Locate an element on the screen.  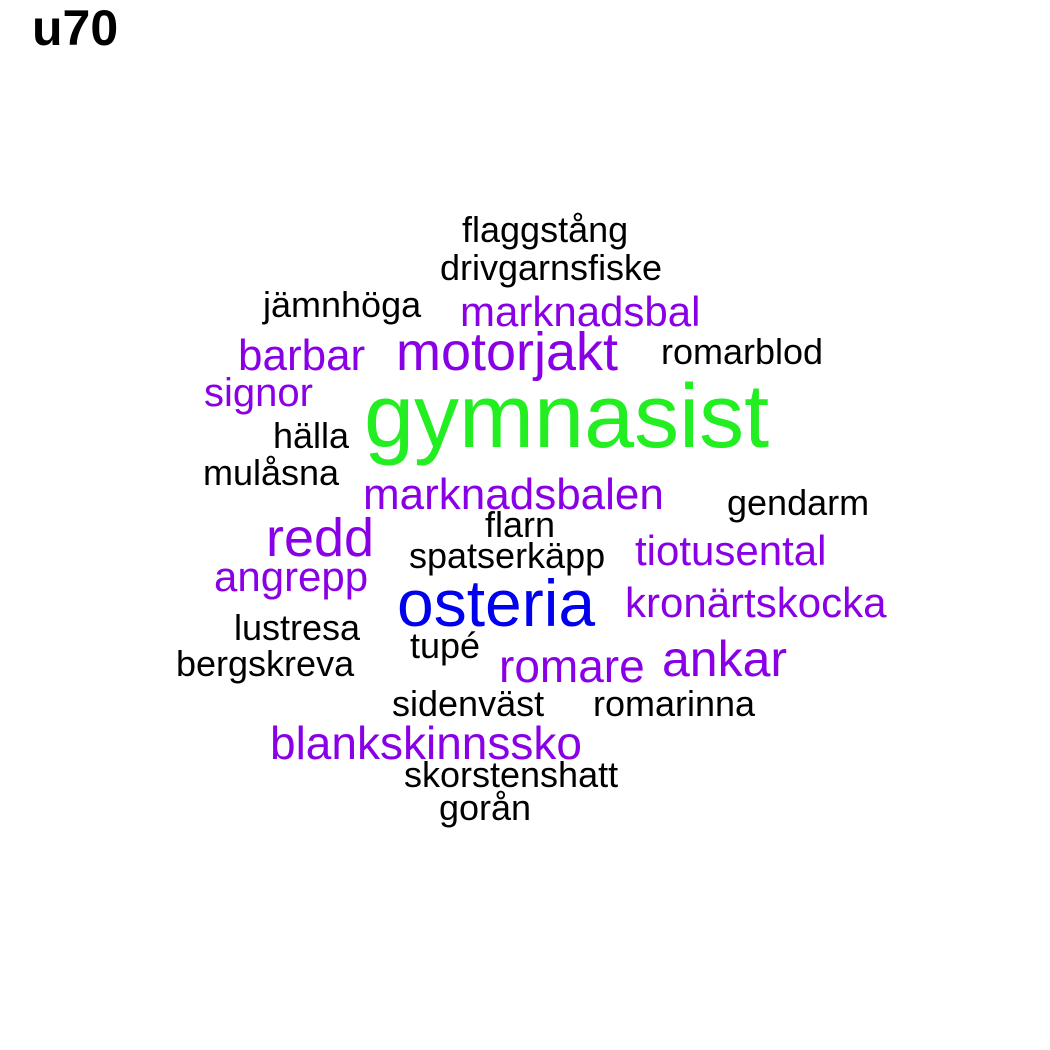
word-marknadsbalen: marknadsbalen is located at coordinates (513, 494).